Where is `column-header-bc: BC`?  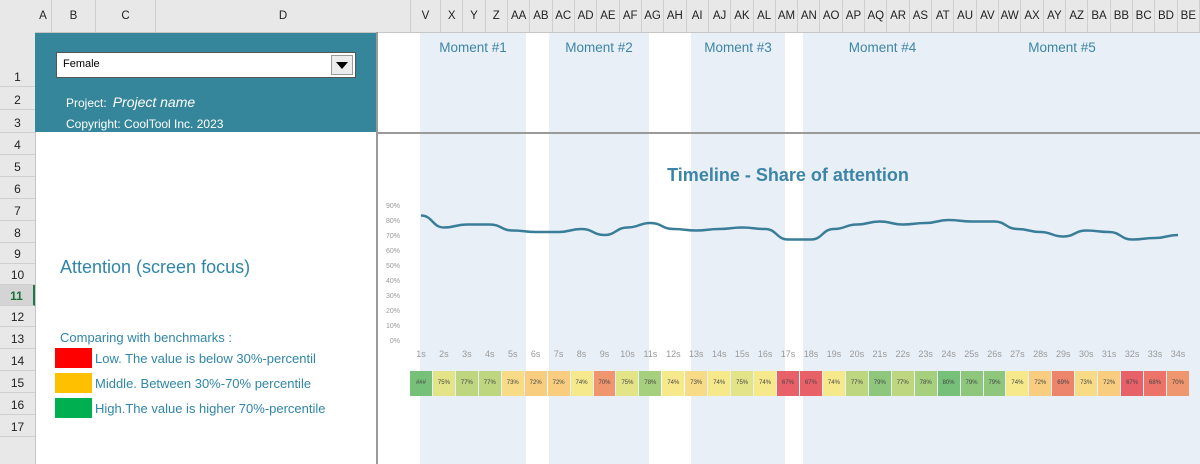 column-header-bc: BC is located at coordinates (1144, 16).